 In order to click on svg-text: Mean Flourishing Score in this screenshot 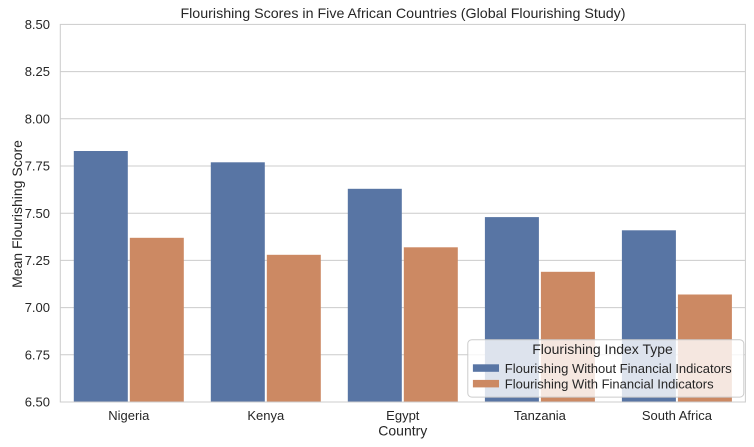, I will do `click(17, 214)`.